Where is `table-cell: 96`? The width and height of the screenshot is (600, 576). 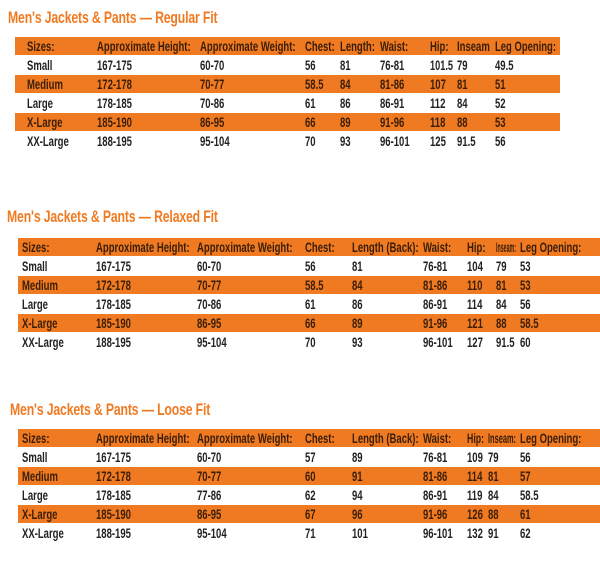
table-cell: 96 is located at coordinates (357, 514).